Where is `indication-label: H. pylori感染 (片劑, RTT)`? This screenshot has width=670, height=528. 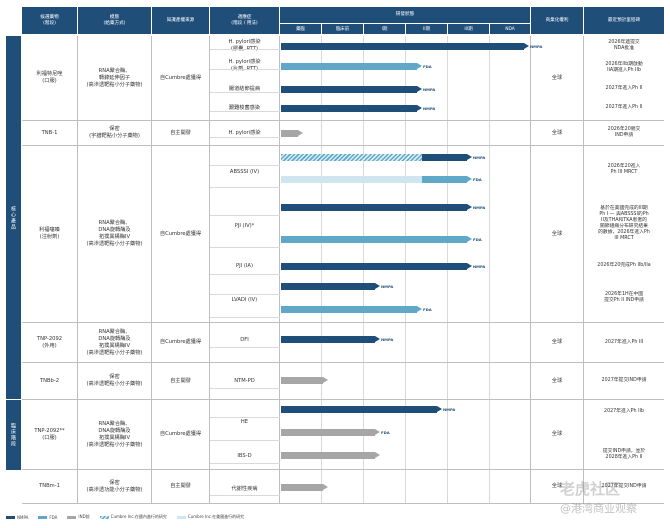
indication-label: H. pylori感染 (片劑, RTT) is located at coordinates (244, 65).